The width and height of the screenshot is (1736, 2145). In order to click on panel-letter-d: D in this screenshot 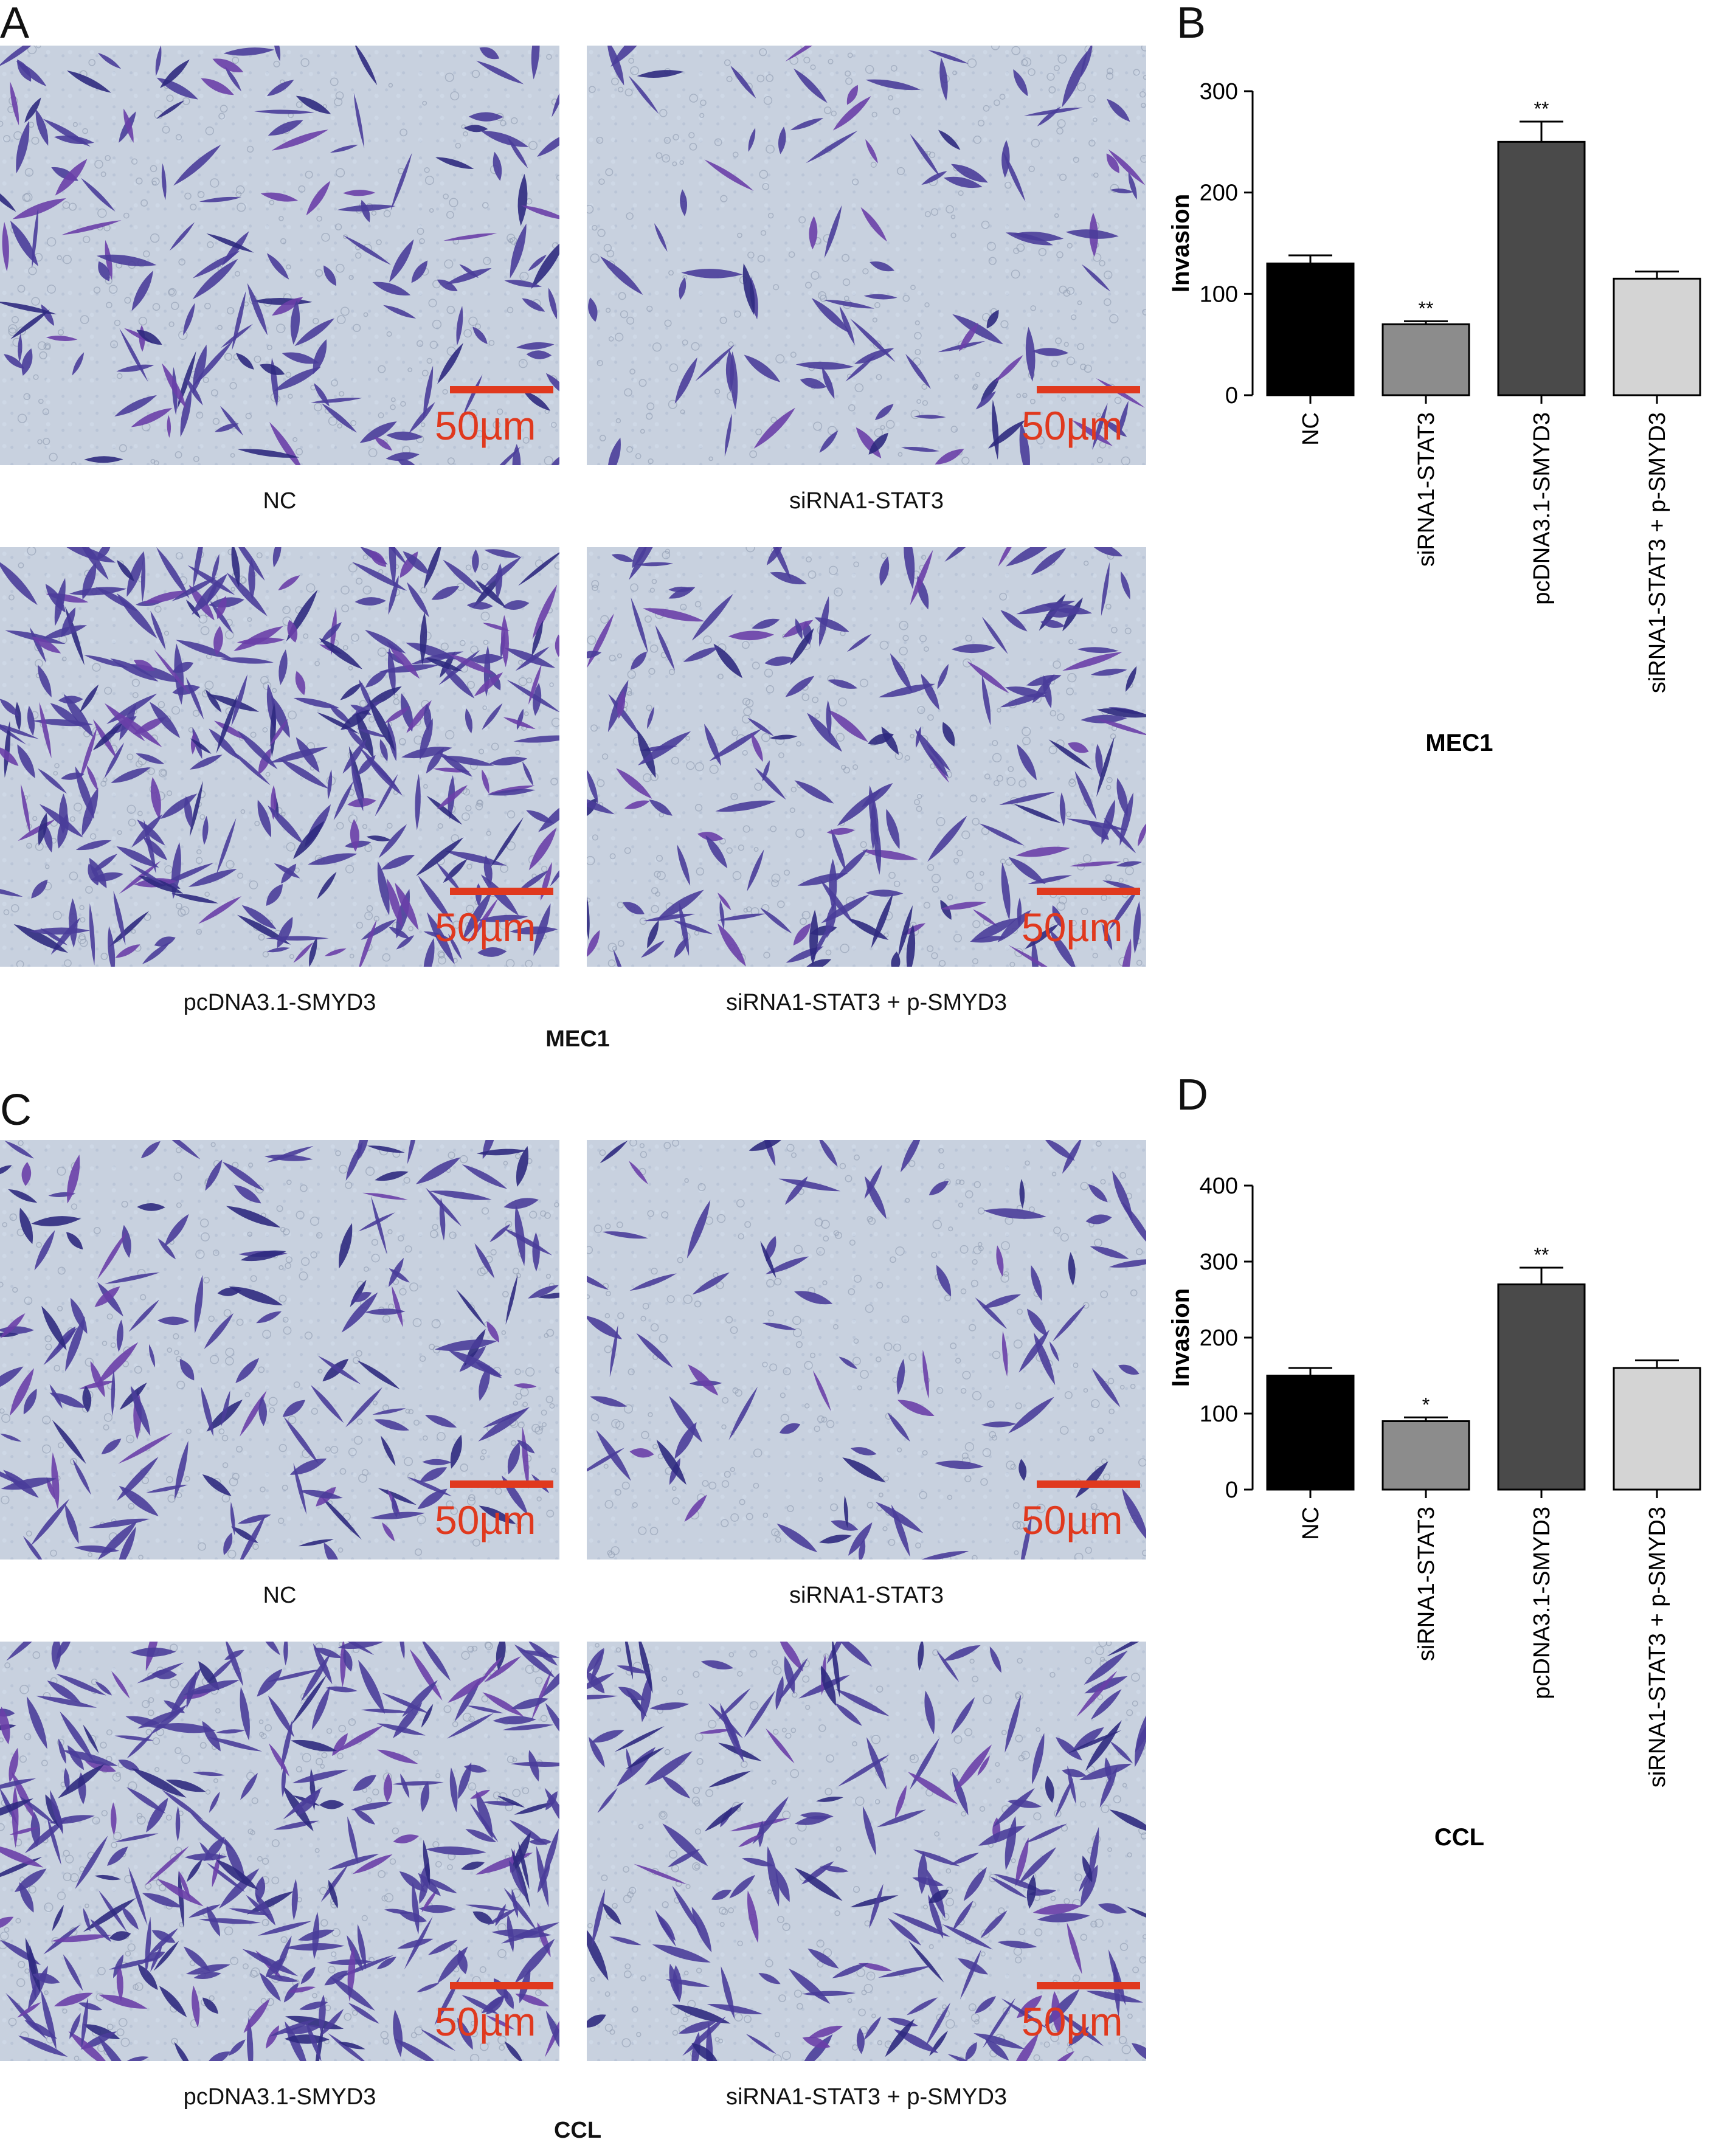, I will do `click(1192, 1095)`.